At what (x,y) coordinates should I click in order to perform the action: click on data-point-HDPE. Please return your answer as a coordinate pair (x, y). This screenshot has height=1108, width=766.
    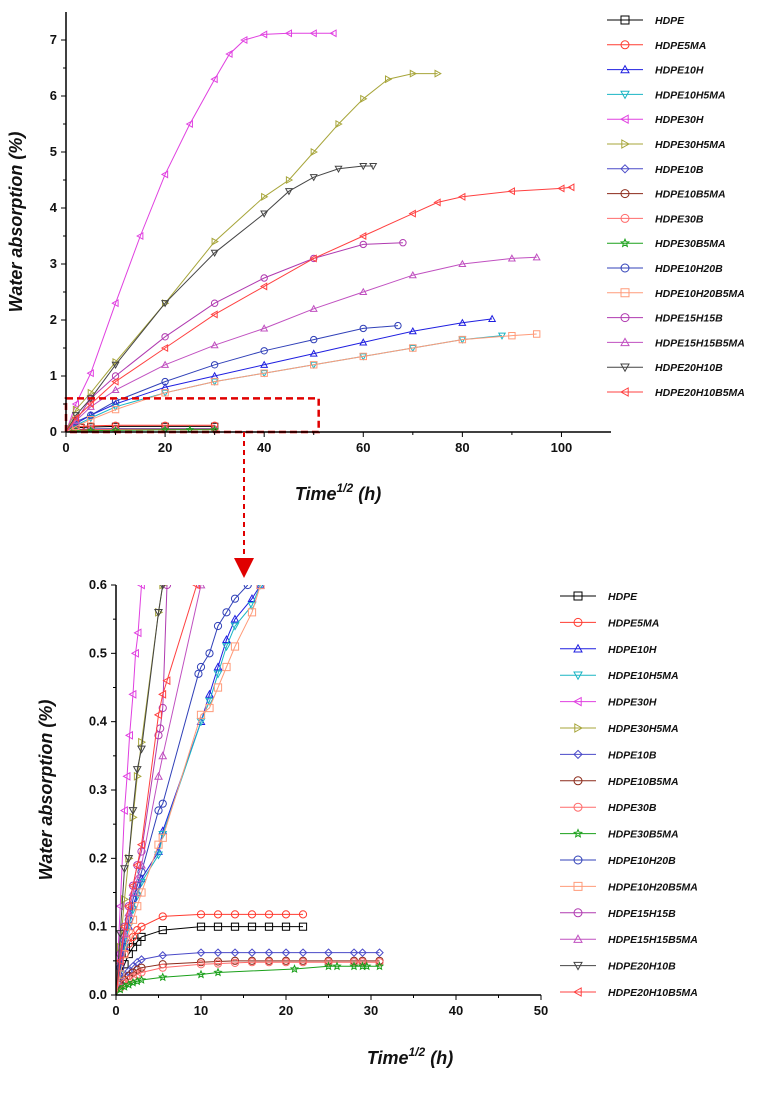
    Looking at the image, I should click on (252, 926).